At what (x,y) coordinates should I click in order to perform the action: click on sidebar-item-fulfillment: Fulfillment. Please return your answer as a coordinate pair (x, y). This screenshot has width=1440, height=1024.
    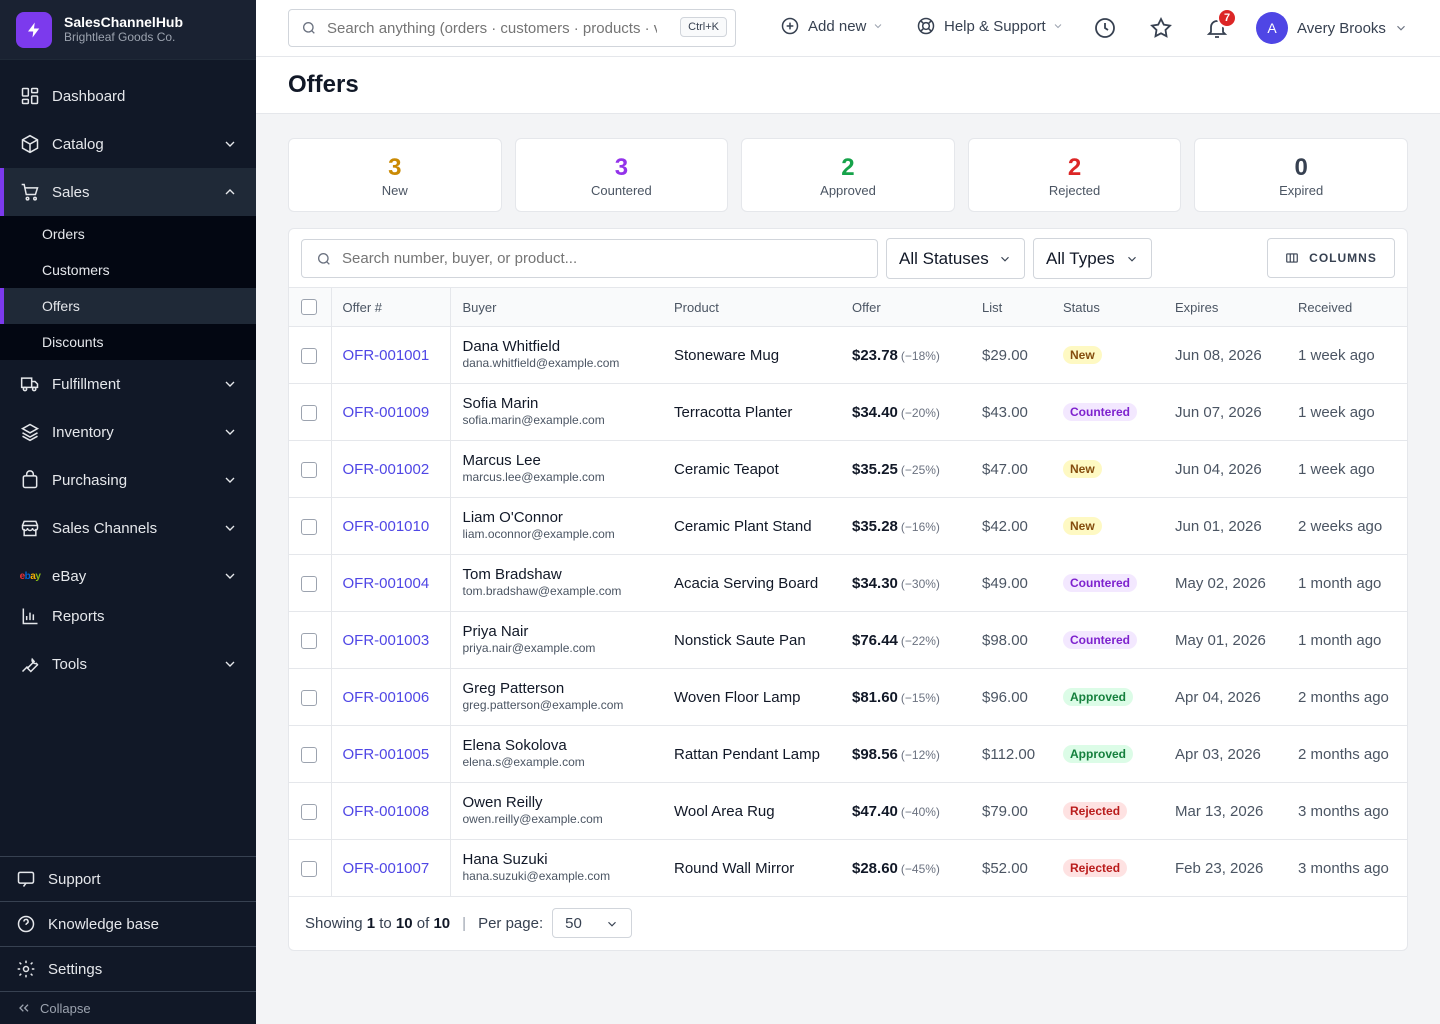
    Looking at the image, I should click on (128, 384).